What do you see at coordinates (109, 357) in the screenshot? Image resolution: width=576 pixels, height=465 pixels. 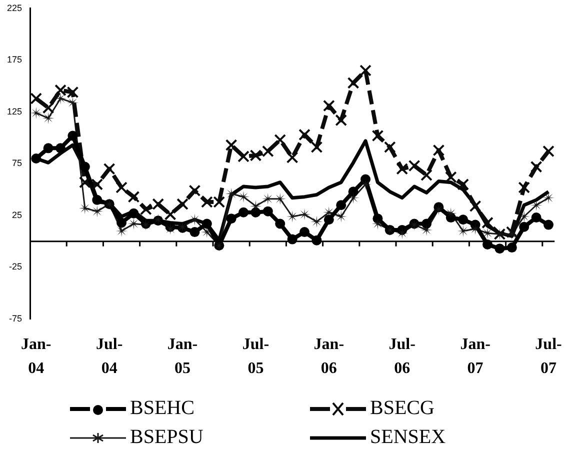 I see `x-tick-label: Jul-04` at bounding box center [109, 357].